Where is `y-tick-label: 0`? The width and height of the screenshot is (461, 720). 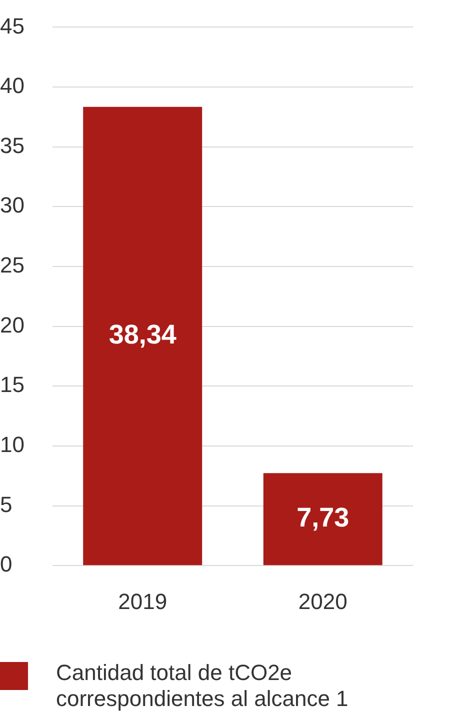 y-tick-label: 0 is located at coordinates (6, 564).